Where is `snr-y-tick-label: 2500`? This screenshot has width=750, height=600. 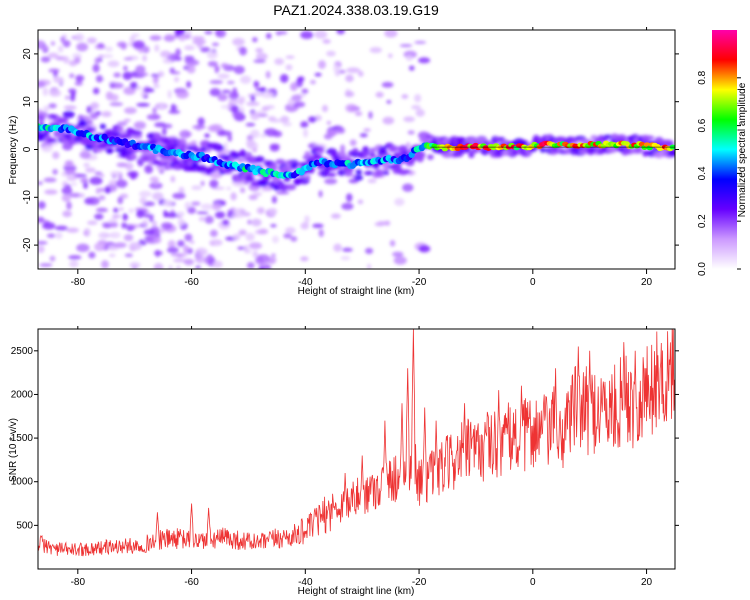
snr-y-tick-label: 2500 is located at coordinates (22, 351).